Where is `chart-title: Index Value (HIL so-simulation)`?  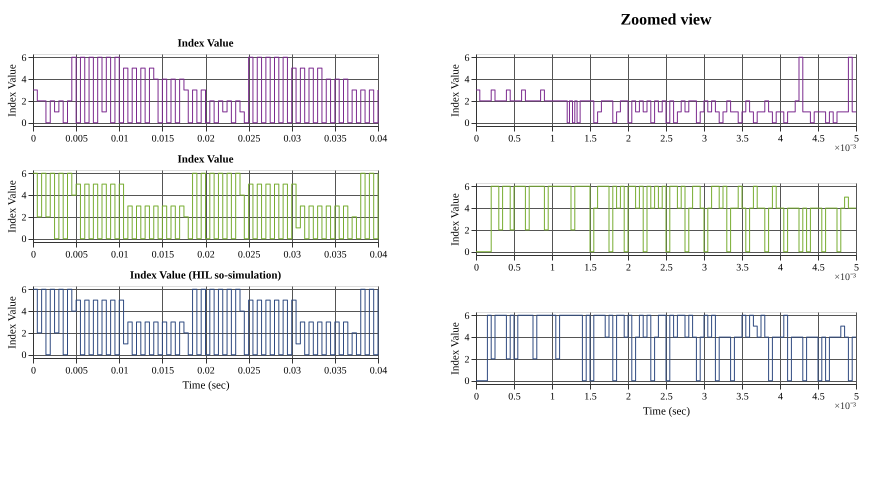
chart-title: Index Value (HIL so-simulation) is located at coordinates (206, 275).